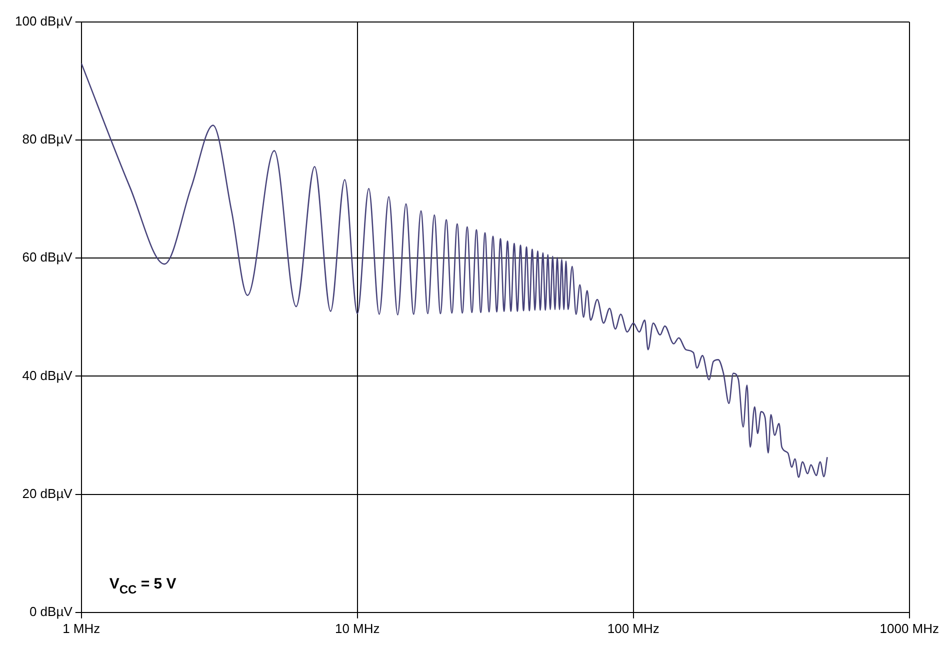 Image resolution: width=950 pixels, height=652 pixels. What do you see at coordinates (47, 257) in the screenshot?
I see `y-tick-label: 60 dBµV` at bounding box center [47, 257].